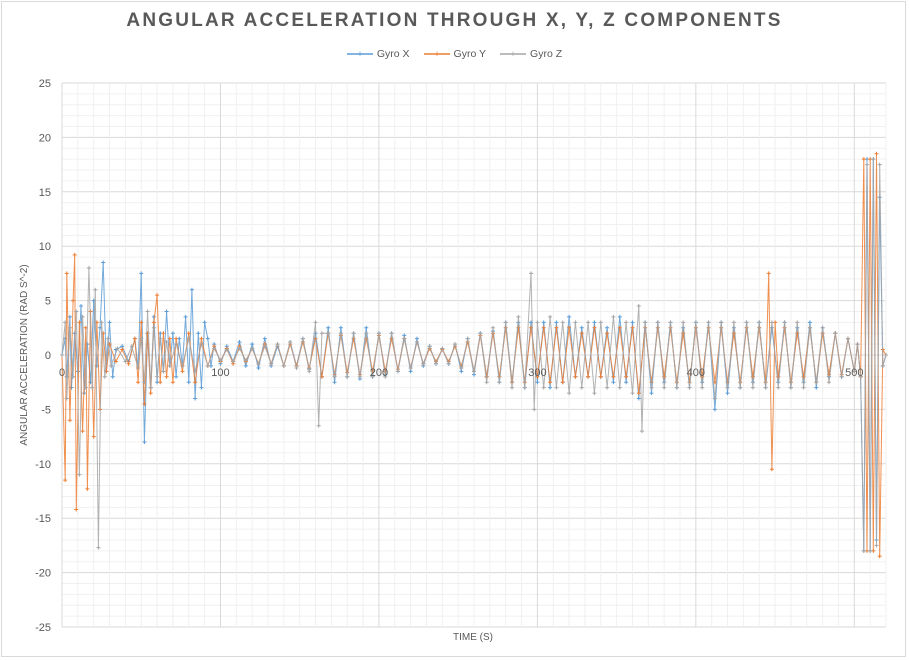 The image size is (909, 660). Describe the element at coordinates (62, 373) in the screenshot. I see `x-tick-label: 0` at that location.